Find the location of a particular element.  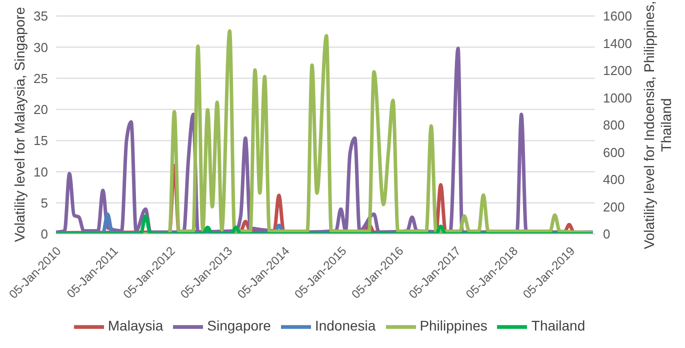

y2-tick-label: 0 is located at coordinates (606, 234).